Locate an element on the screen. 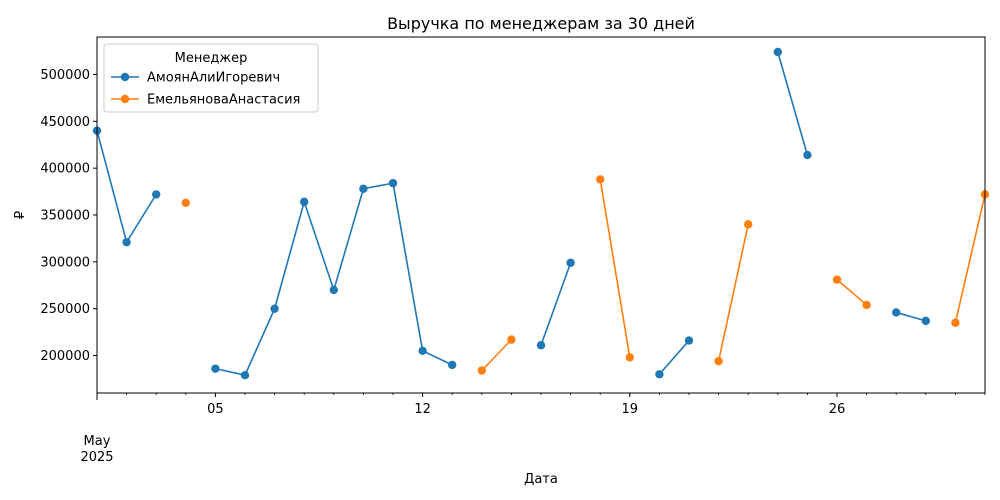 This screenshot has width=1000, height=500. y-tick-label: 350000 is located at coordinates (65, 216).